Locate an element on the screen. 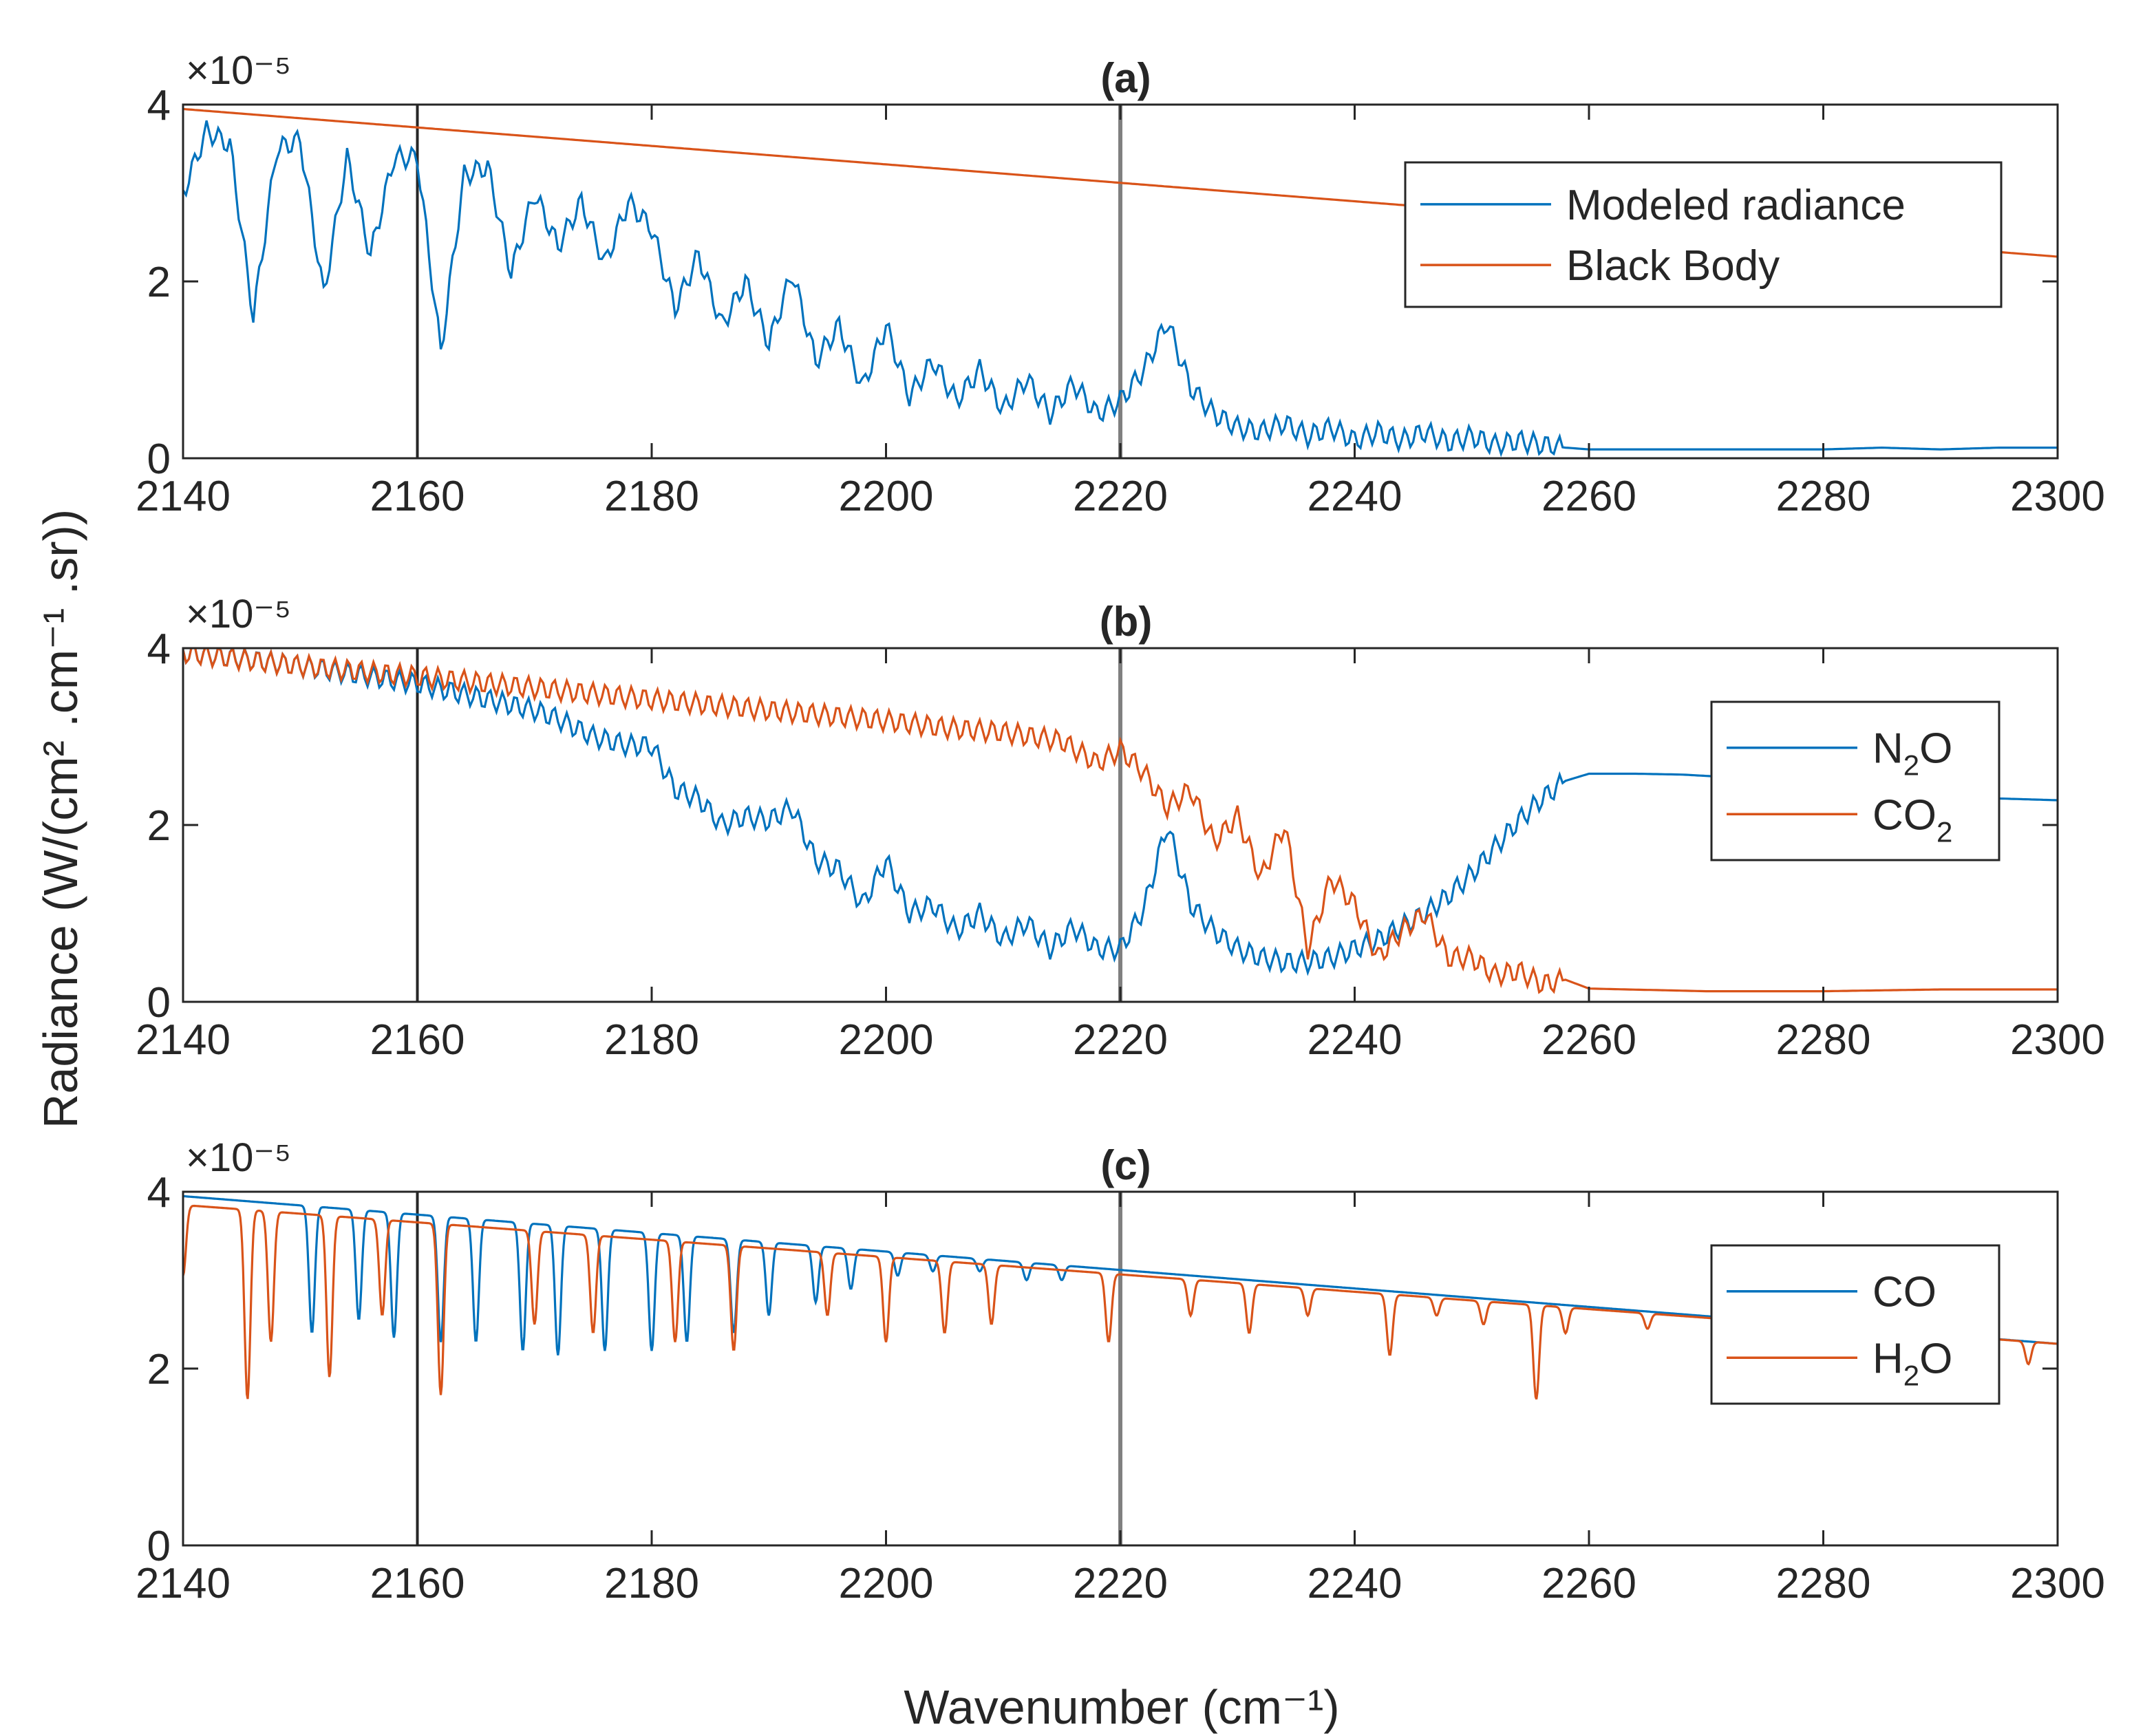  panel-title: (c) is located at coordinates (1125, 1165).